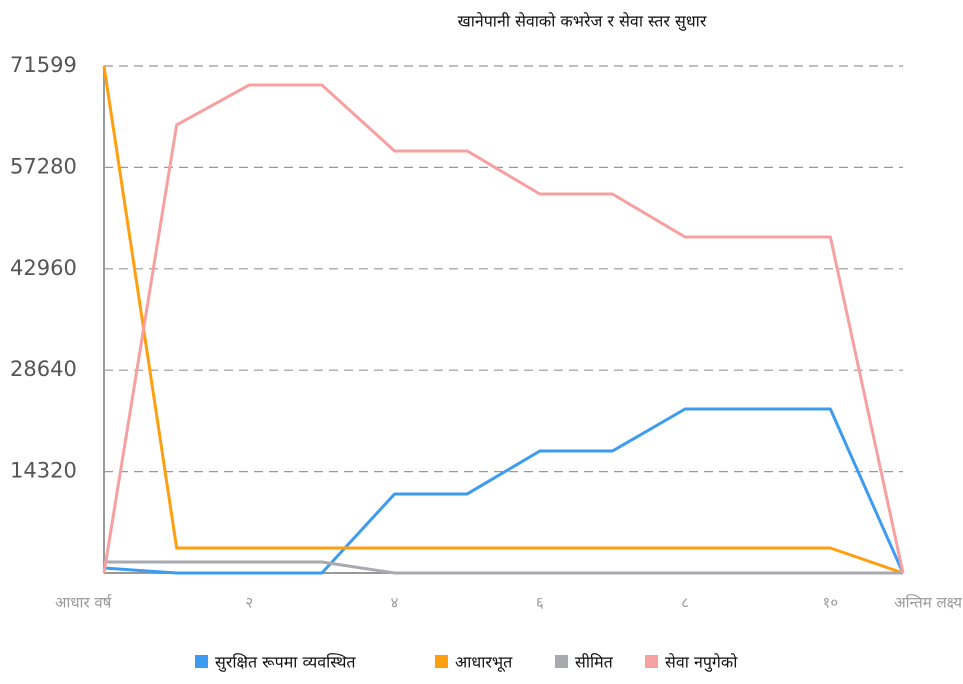  What do you see at coordinates (540, 603) in the screenshot?
I see `x-tick-label: ६` at bounding box center [540, 603].